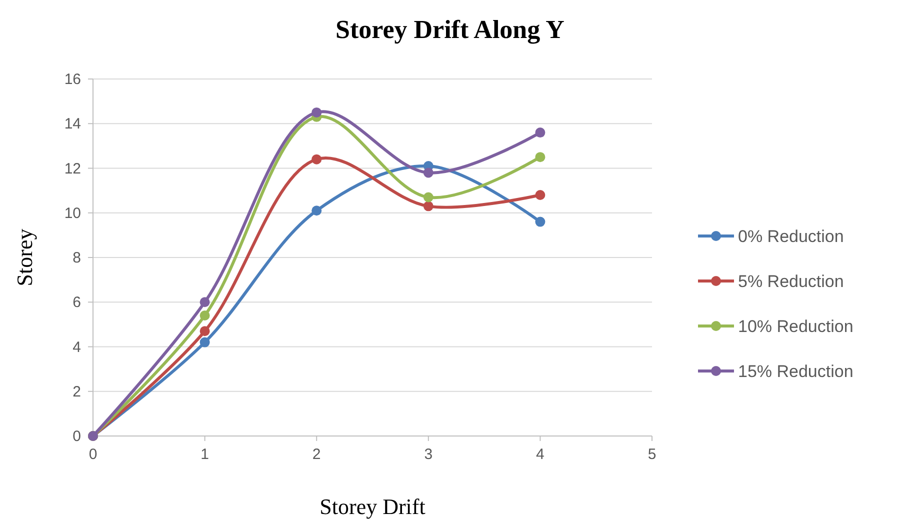  Describe the element at coordinates (428, 454) in the screenshot. I see `x-tick-label: 3` at that location.